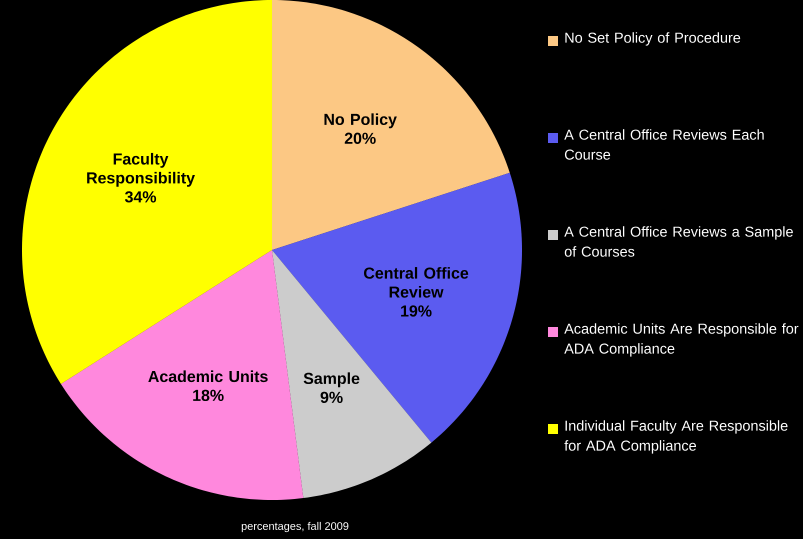 This screenshot has height=539, width=803. I want to click on legend-label: Individual Faculty Are Responsible for ADA Compliance, so click(676, 437).